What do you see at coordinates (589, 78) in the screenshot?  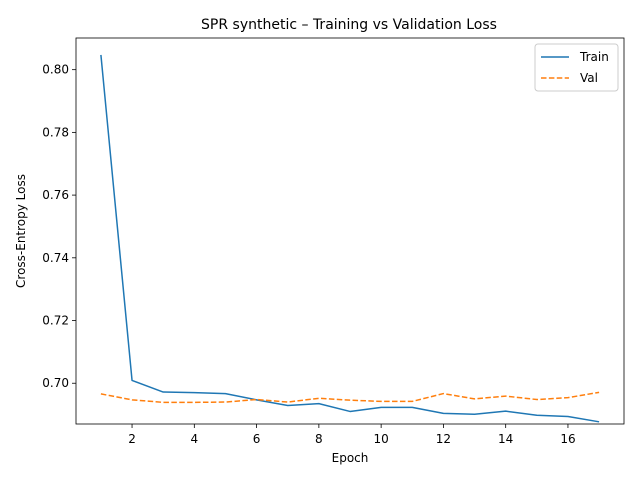 I see `legend-label-val: Val` at bounding box center [589, 78].